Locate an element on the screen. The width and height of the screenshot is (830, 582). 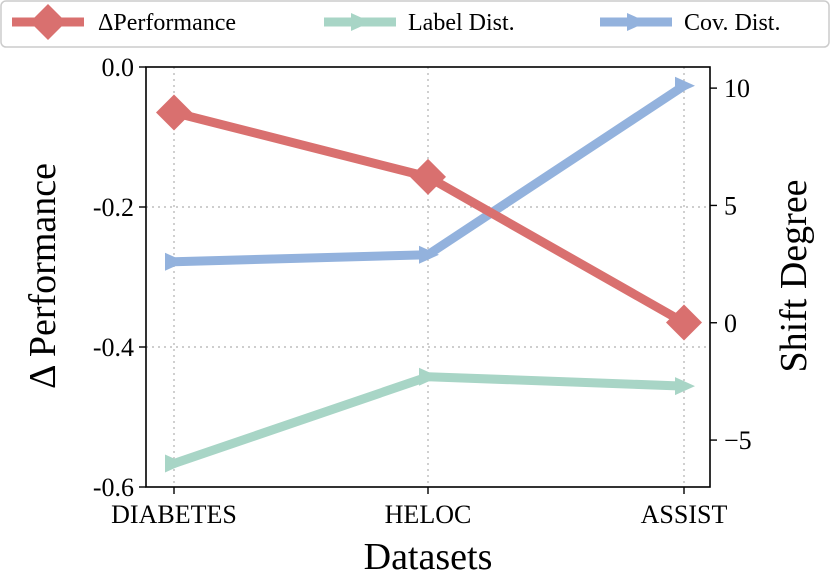
y2-tick-label: 5 is located at coordinates (730, 205).